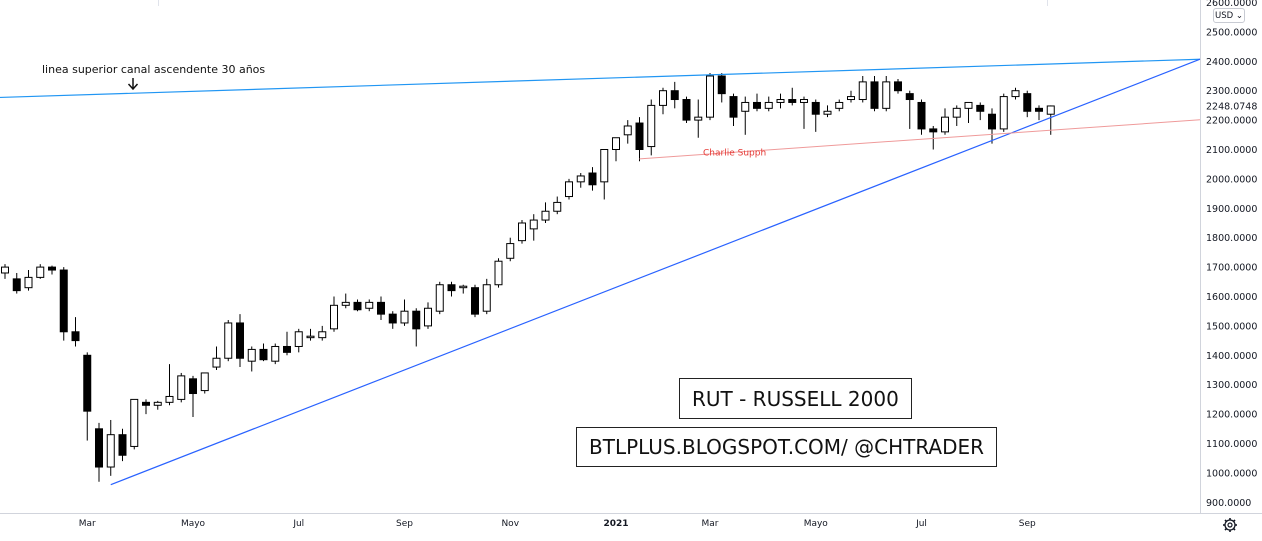 This screenshot has width=1262, height=541. What do you see at coordinates (1230, 525) in the screenshot?
I see `gear-icon` at bounding box center [1230, 525].